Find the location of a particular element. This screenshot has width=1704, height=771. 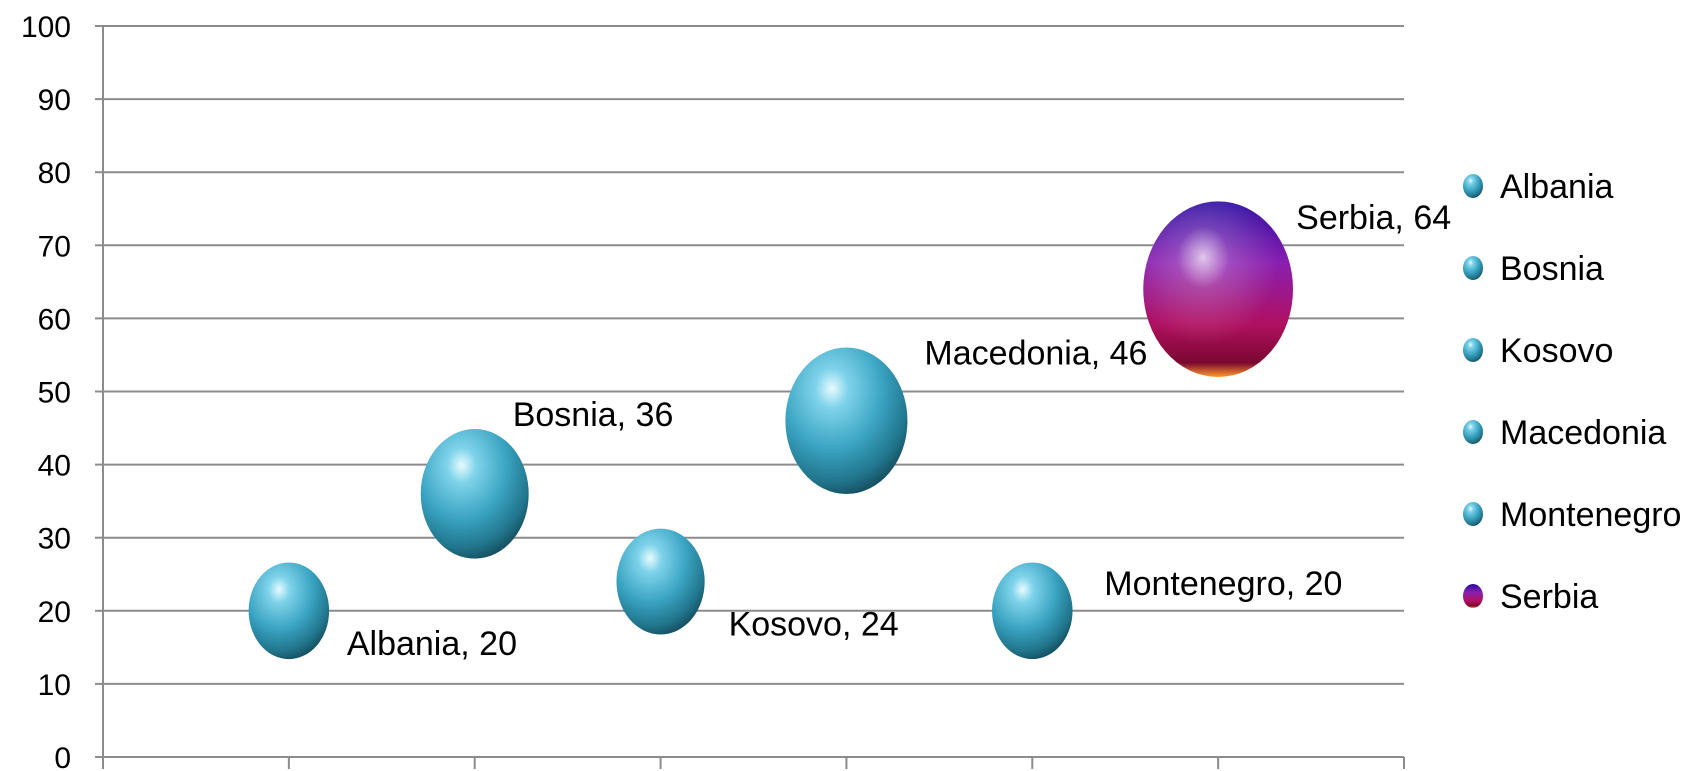

data-label-albania: Albania, 20 is located at coordinates (432, 644).